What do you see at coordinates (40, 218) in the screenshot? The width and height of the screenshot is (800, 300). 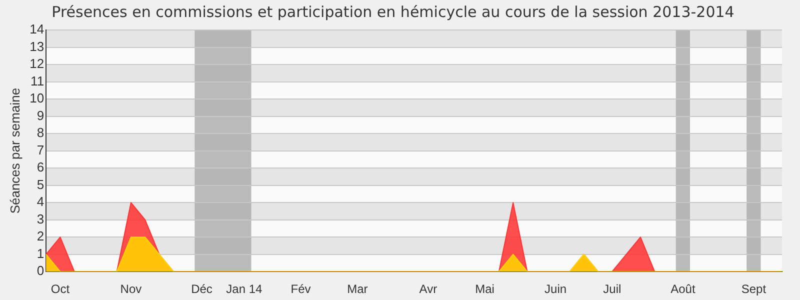 I see `y-tick-label: 3` at bounding box center [40, 218].